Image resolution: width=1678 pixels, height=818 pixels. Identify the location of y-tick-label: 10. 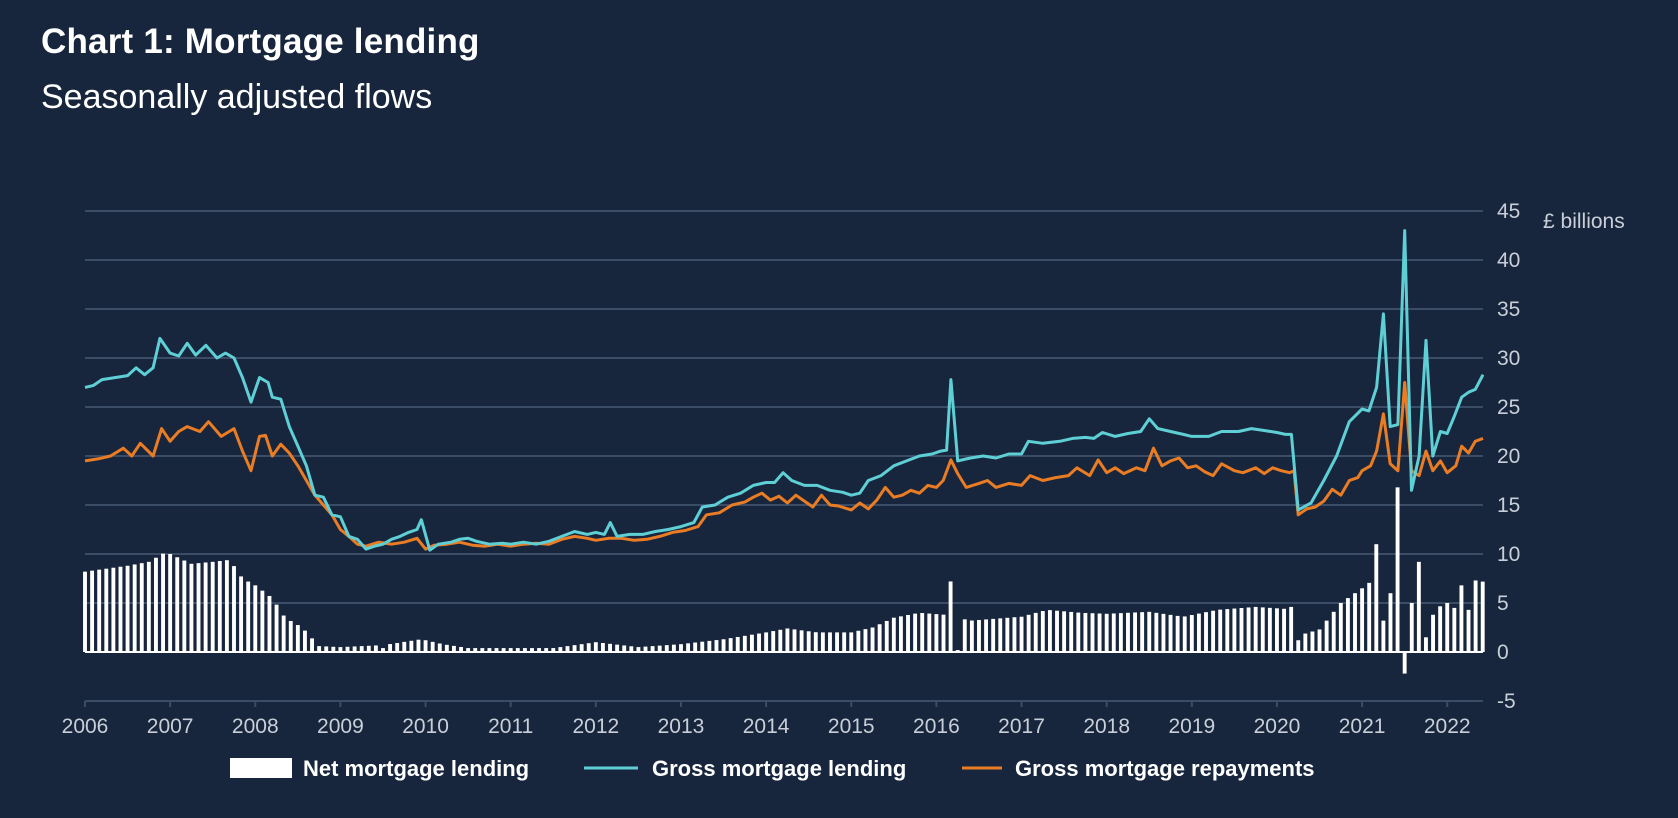
(1508, 554).